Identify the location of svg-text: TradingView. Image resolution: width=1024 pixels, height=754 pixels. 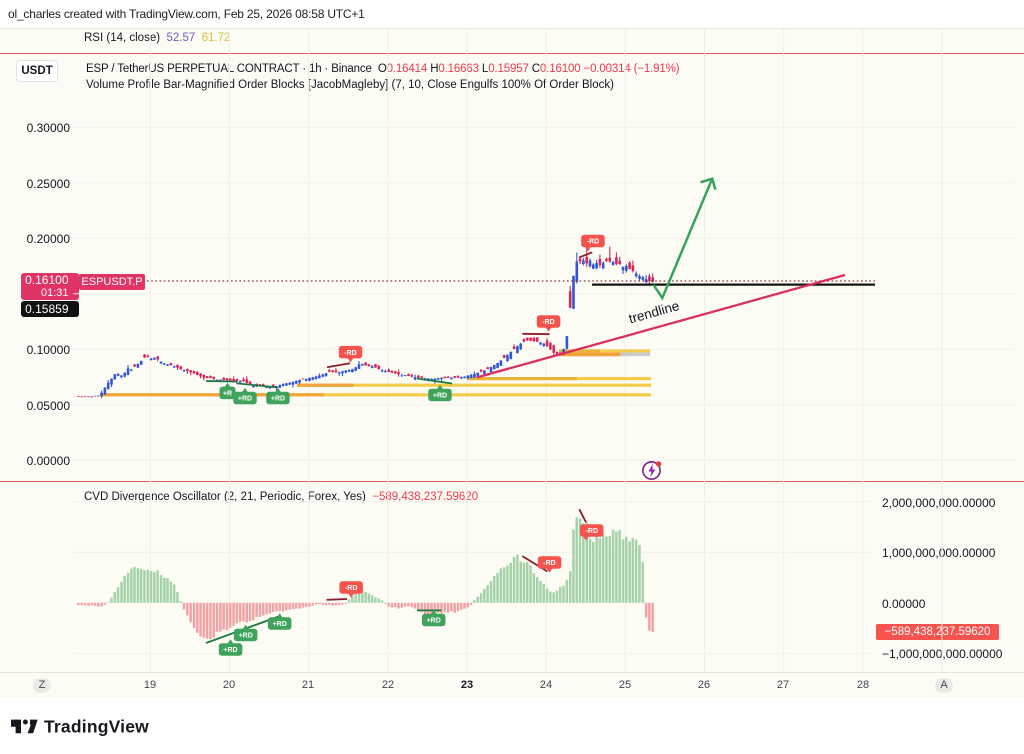
(96, 726).